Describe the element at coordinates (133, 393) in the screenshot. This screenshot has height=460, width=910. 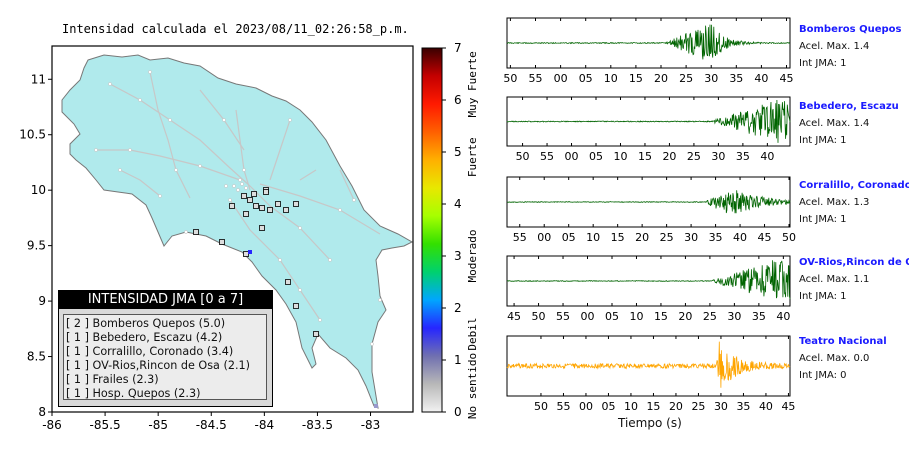
I see `legend-item: [ 1 ] Hosp. Quepos (2.3)` at that location.